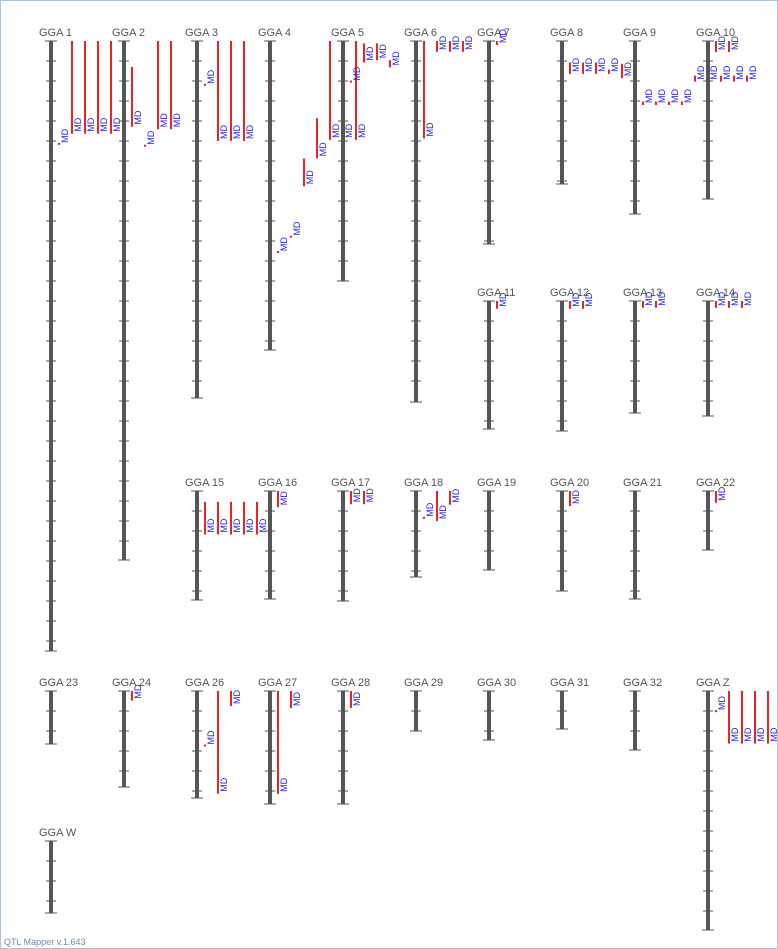 The width and height of the screenshot is (778, 949). I want to click on chromosome-label: GGA 24, so click(131, 683).